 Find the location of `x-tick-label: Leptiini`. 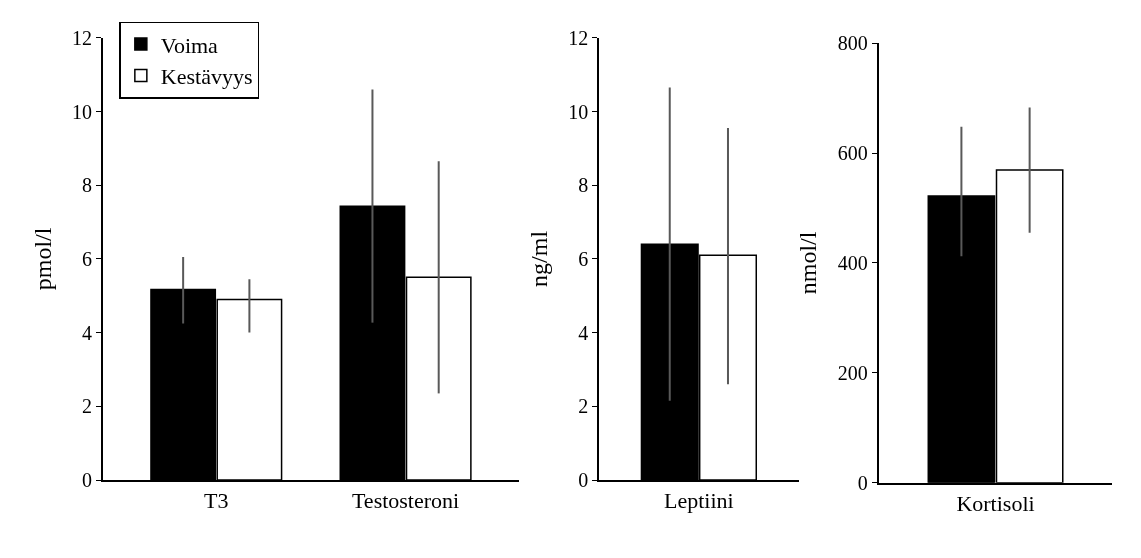

x-tick-label: Leptiini is located at coordinates (699, 501).